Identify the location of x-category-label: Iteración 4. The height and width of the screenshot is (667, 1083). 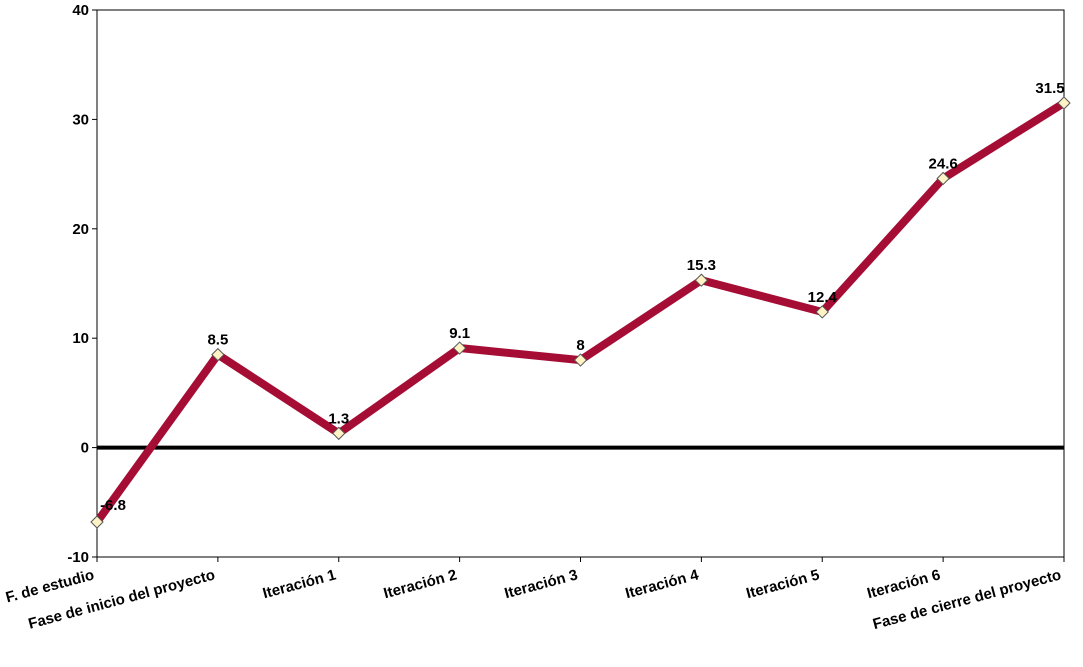
(663, 584).